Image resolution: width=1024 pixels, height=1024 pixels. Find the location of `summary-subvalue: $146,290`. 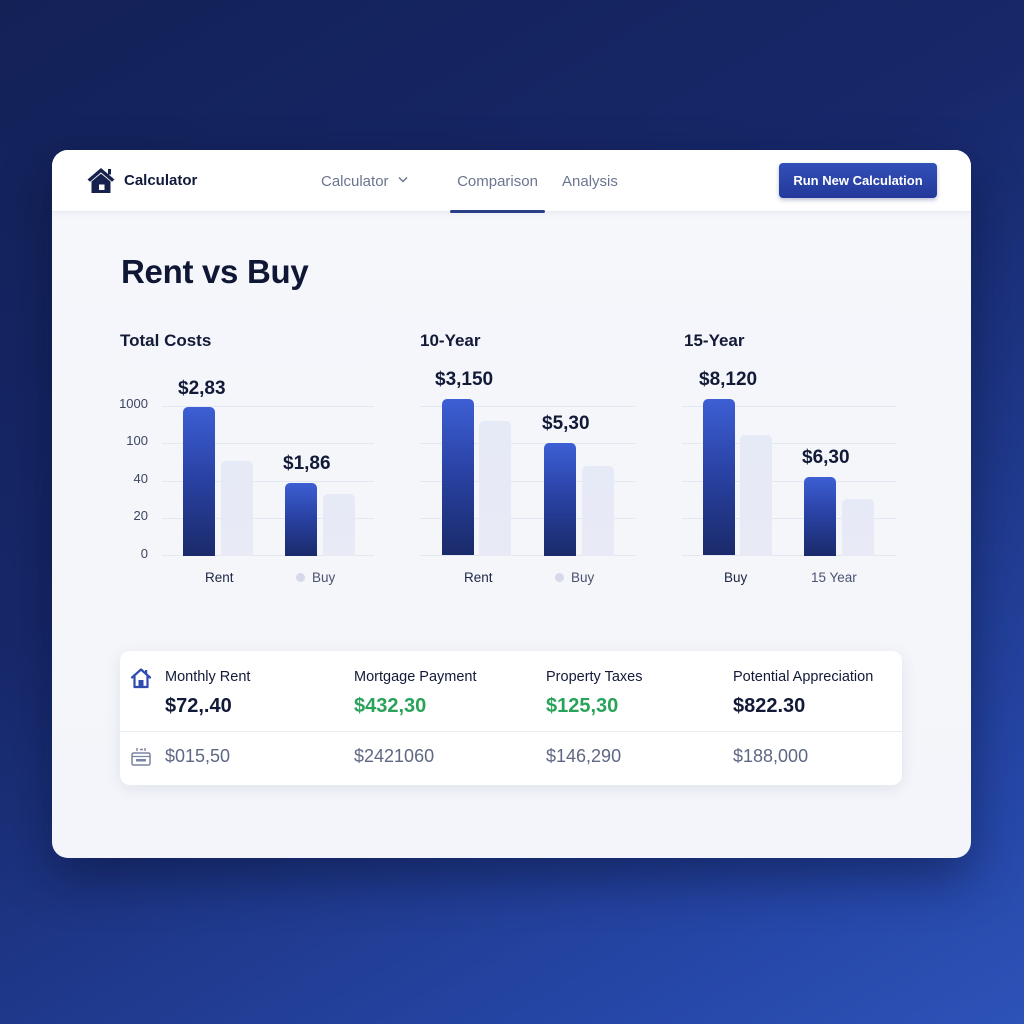

summary-subvalue: $146,290 is located at coordinates (584, 756).